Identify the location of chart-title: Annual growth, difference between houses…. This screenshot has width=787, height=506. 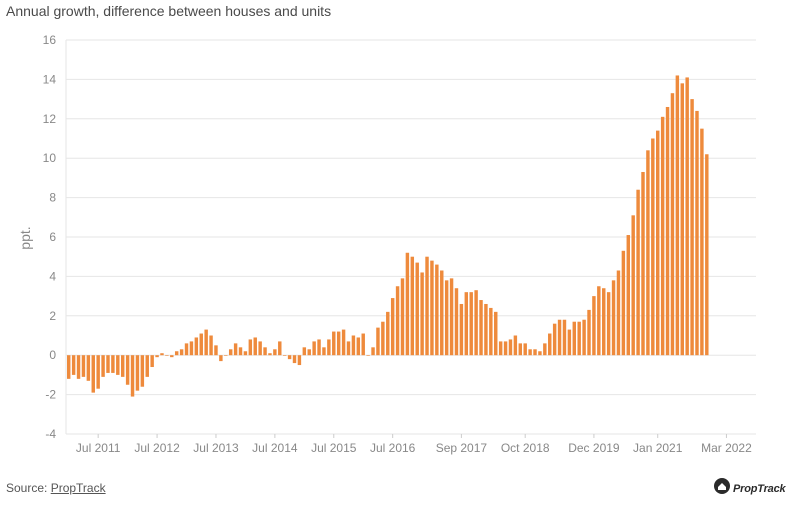
(169, 11).